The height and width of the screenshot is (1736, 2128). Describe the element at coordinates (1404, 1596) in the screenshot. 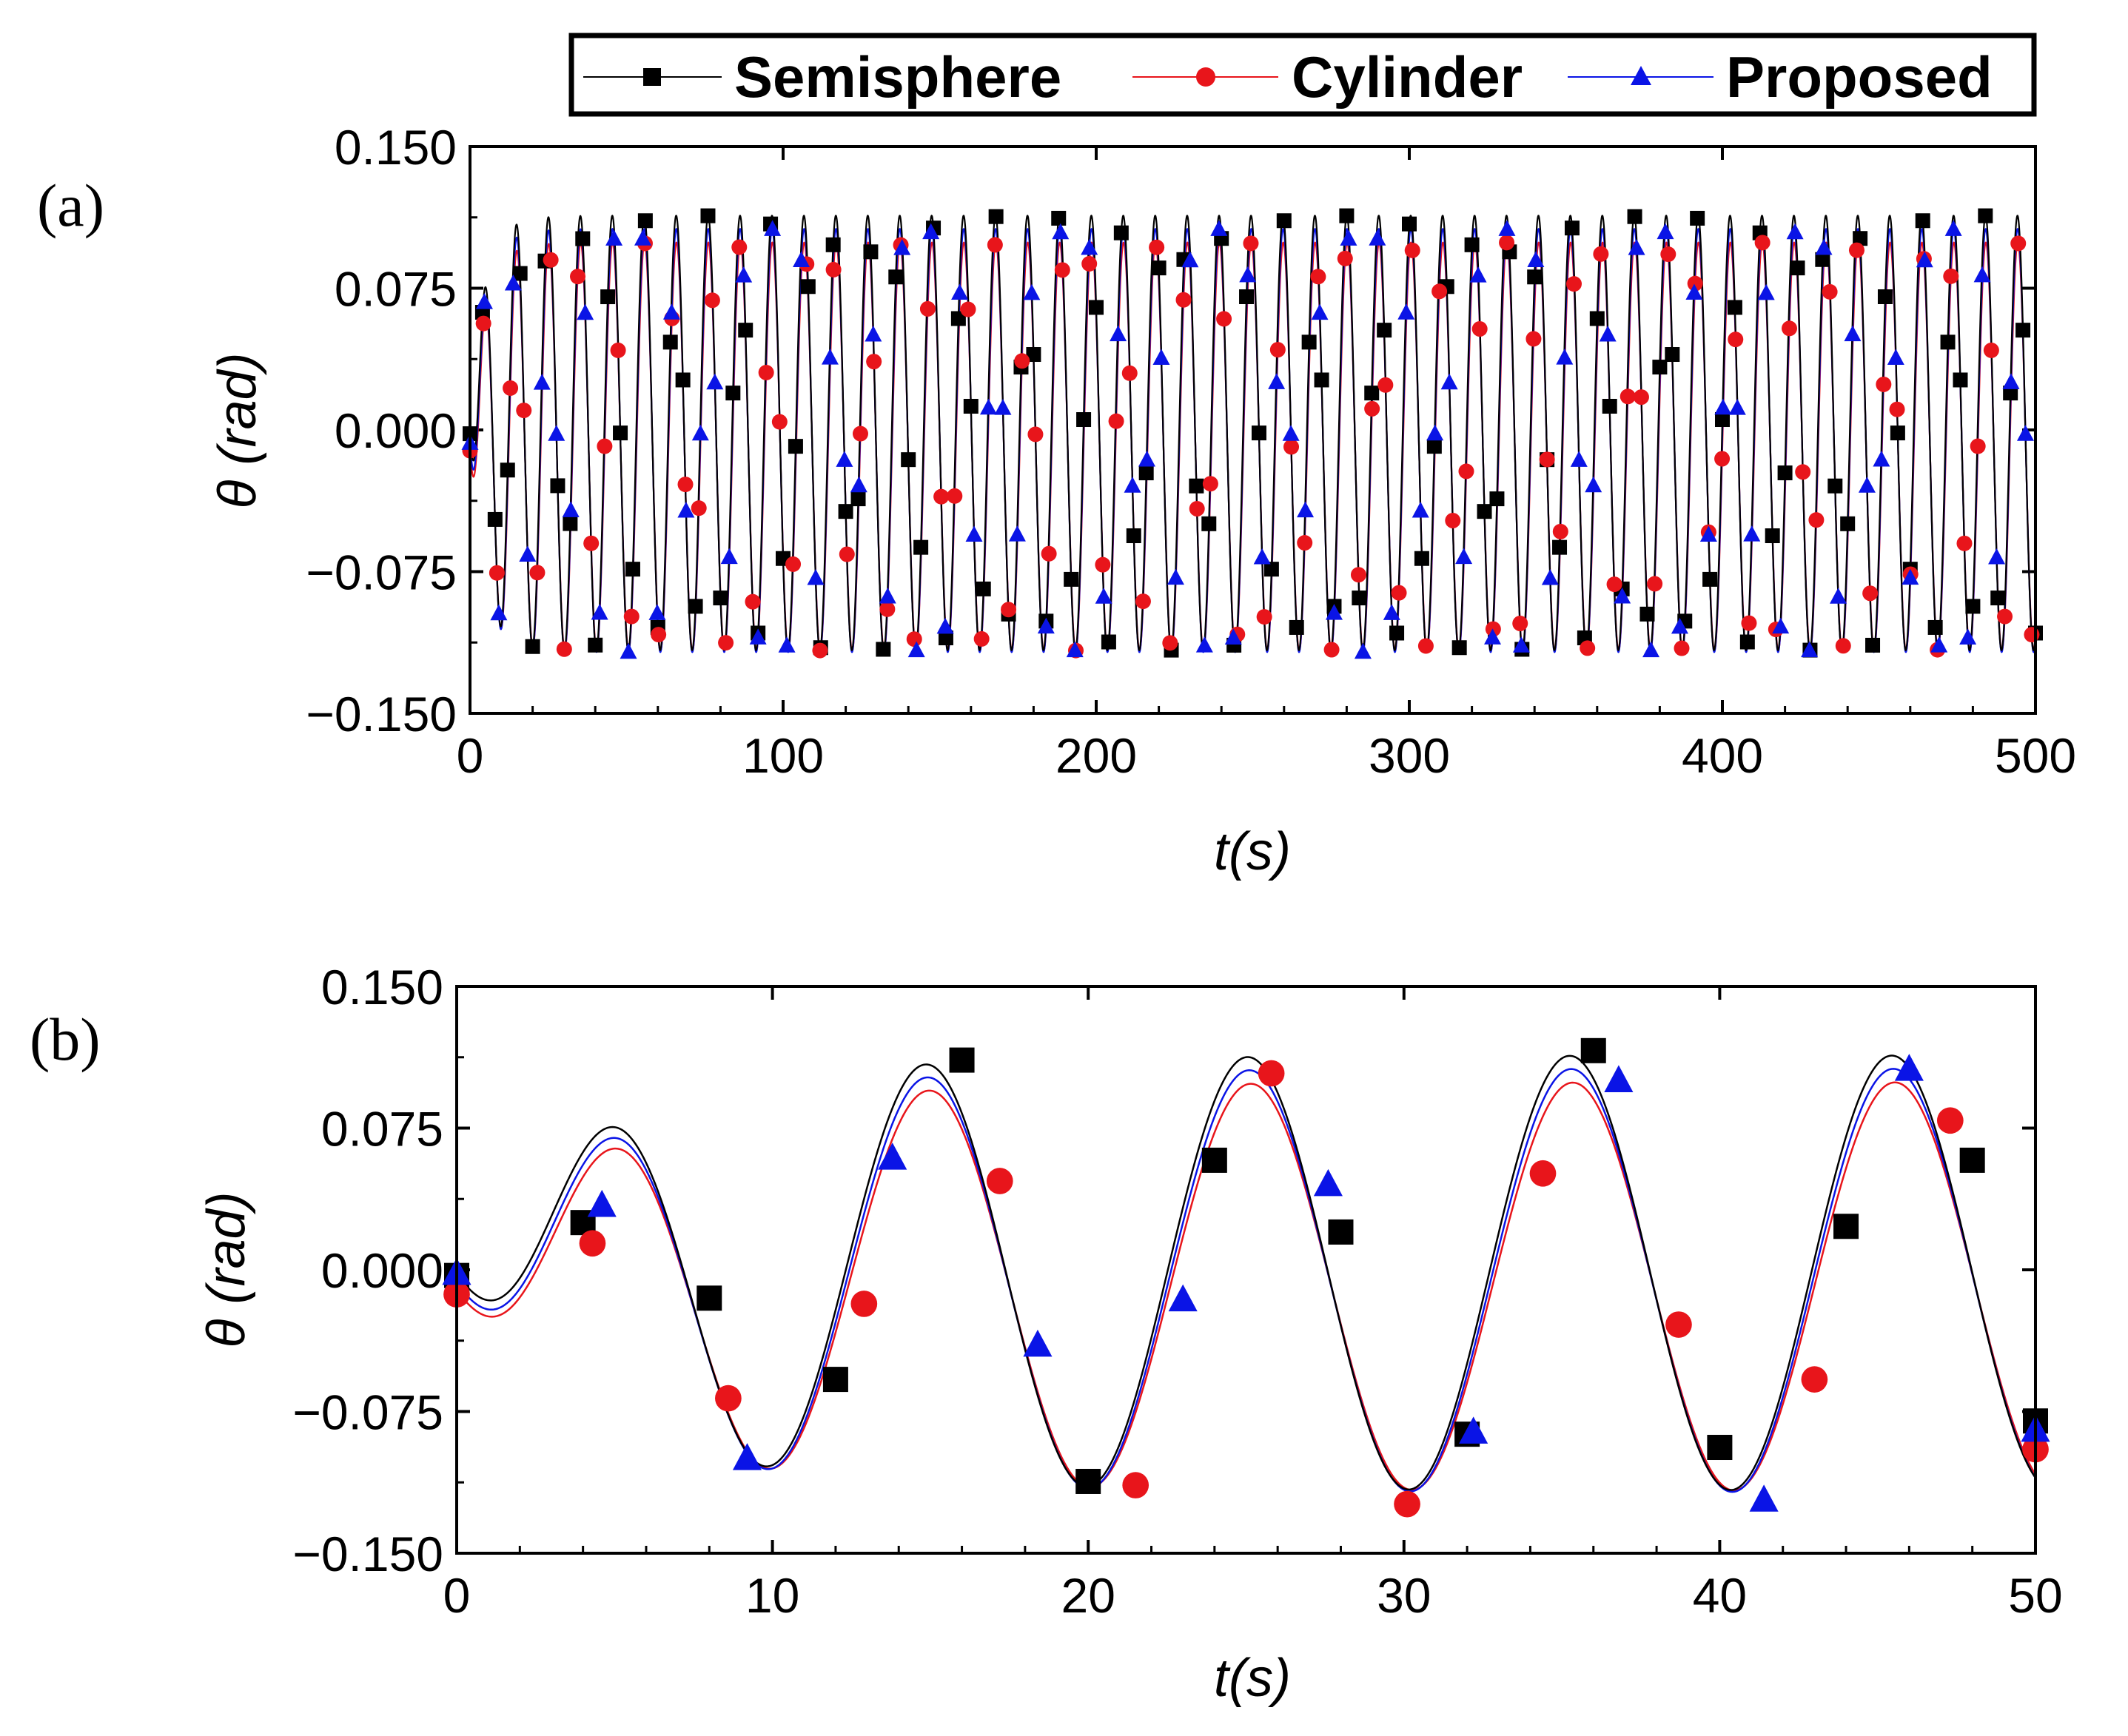

I see `x-tick-label: 30` at that location.